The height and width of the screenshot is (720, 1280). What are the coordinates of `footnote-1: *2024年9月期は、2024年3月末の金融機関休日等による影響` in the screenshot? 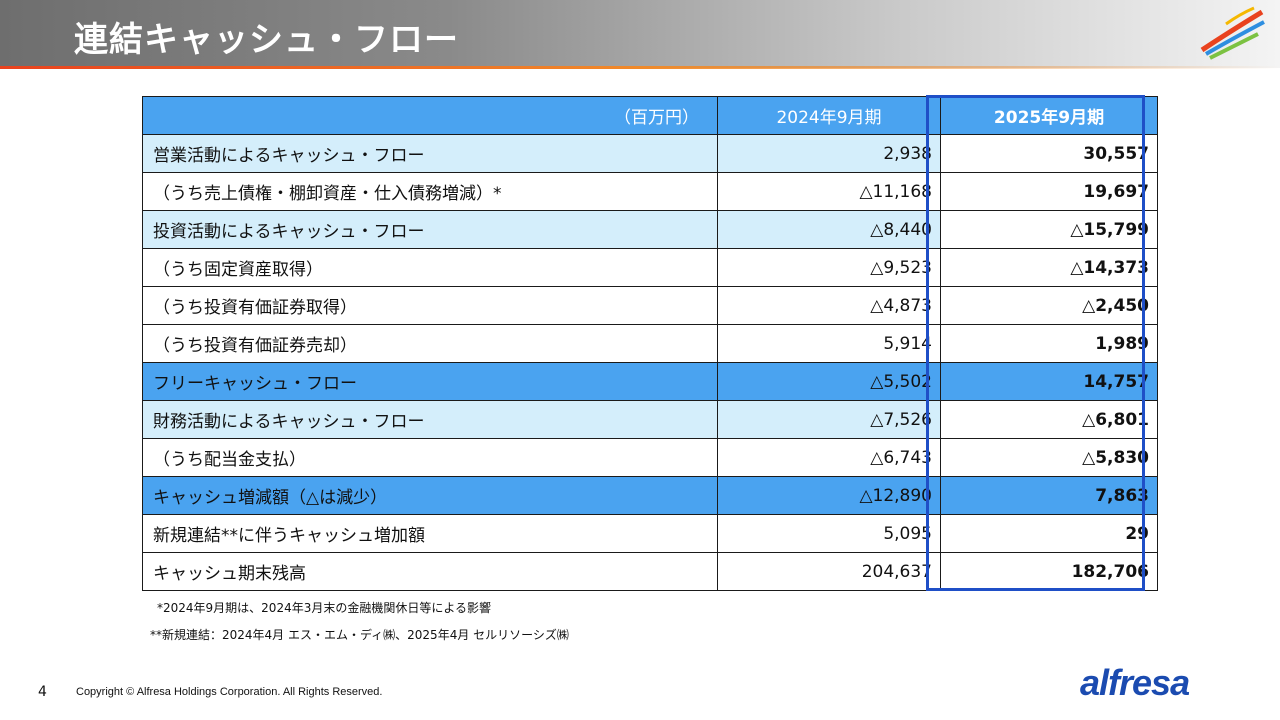 It's located at (324, 608).